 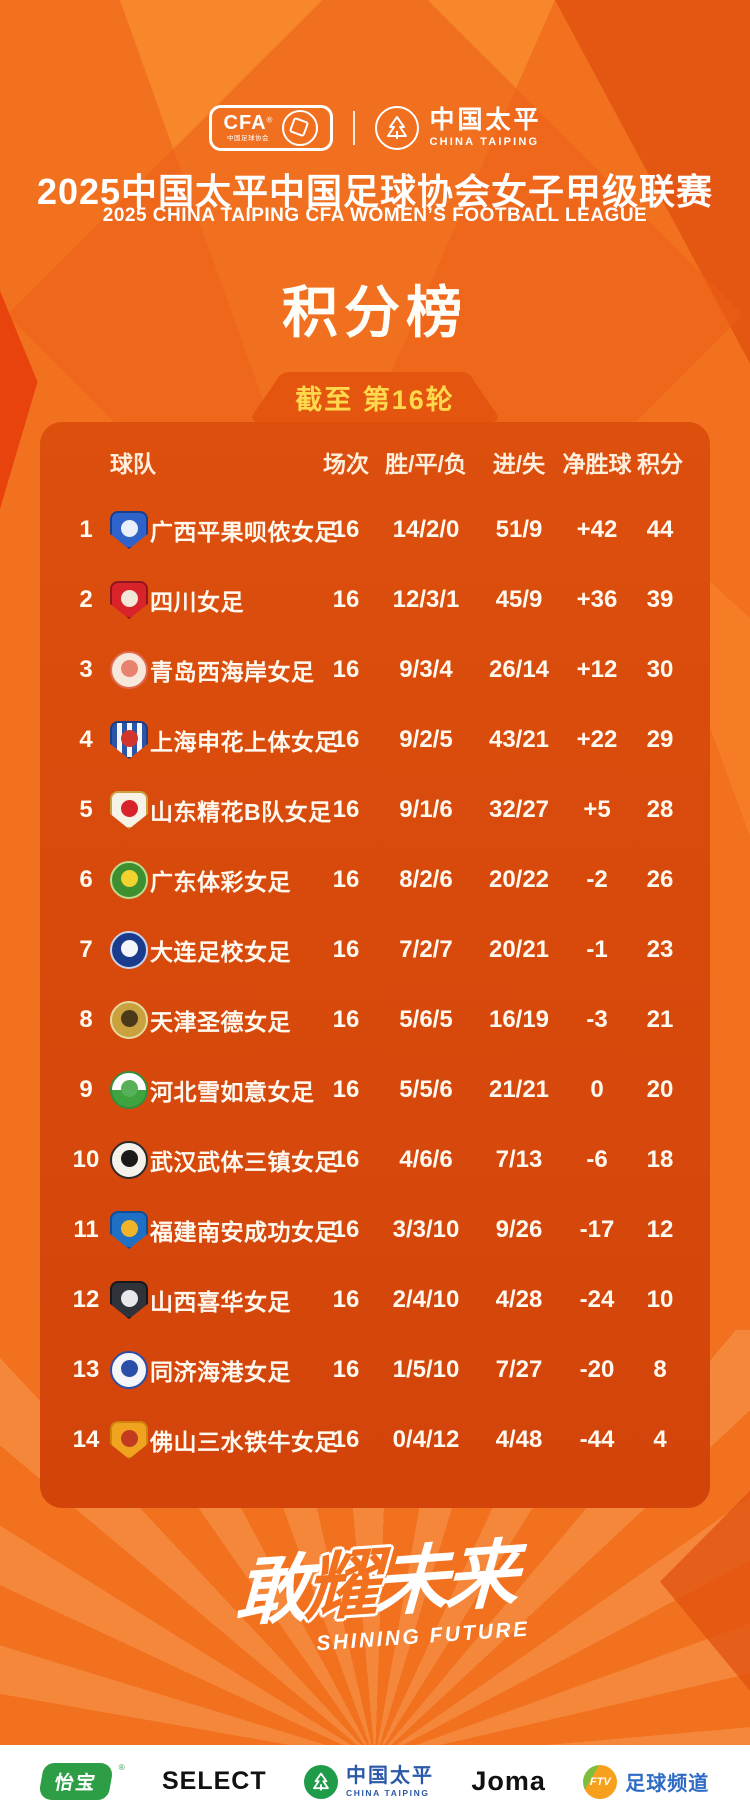 I want to click on gd-cell: -24, so click(x=597, y=1299).